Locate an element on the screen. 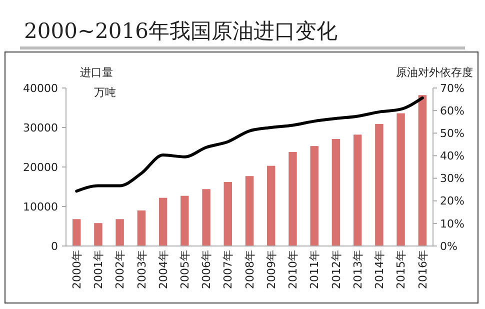 This screenshot has height=309, width=485. x-tick-label: 2006年 is located at coordinates (207, 269).